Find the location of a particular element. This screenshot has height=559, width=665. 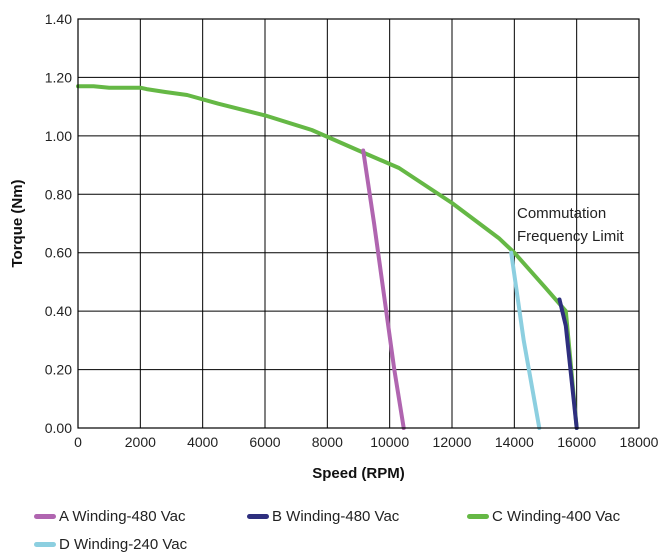

legend-swatch-a is located at coordinates (45, 516).